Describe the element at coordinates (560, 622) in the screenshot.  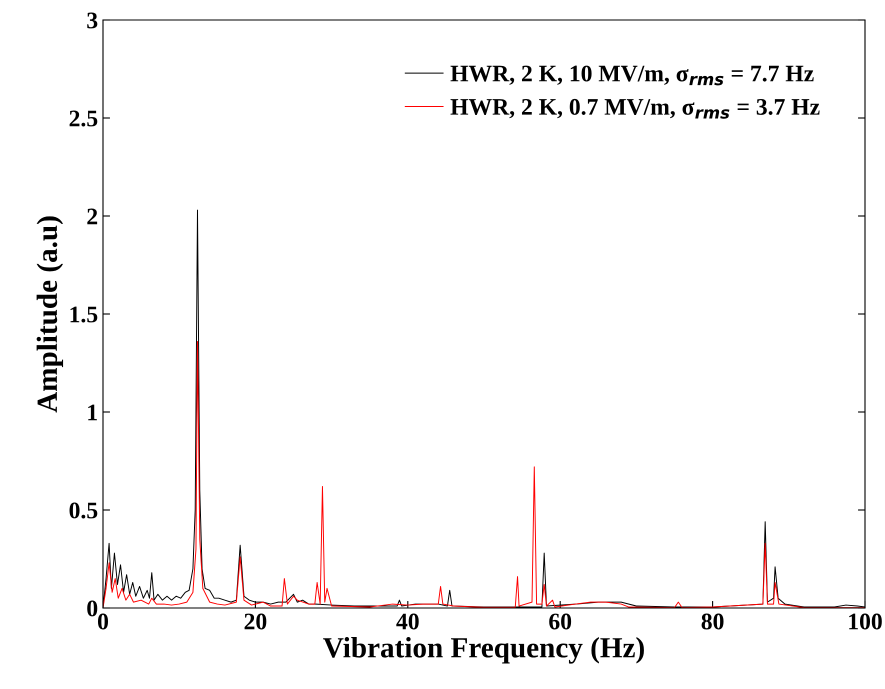
I see `x-tick-label: 60` at that location.